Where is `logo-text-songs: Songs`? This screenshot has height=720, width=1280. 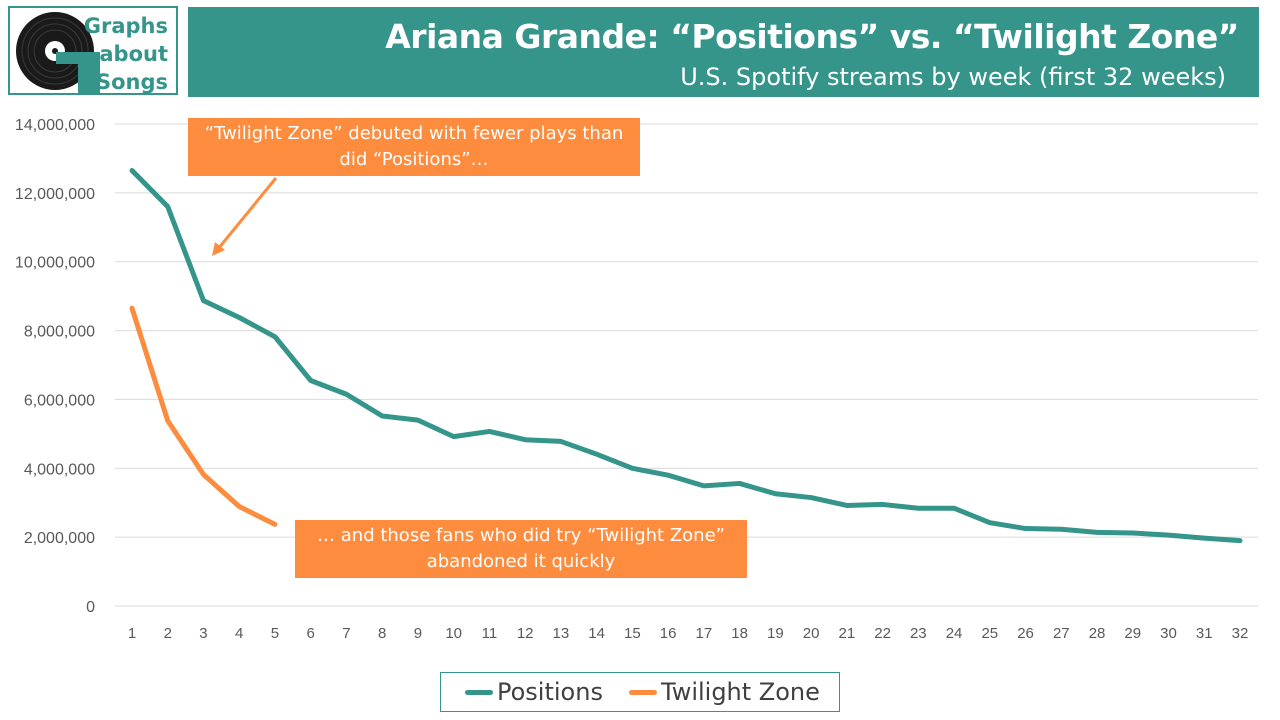 logo-text-songs: Songs is located at coordinates (131, 82).